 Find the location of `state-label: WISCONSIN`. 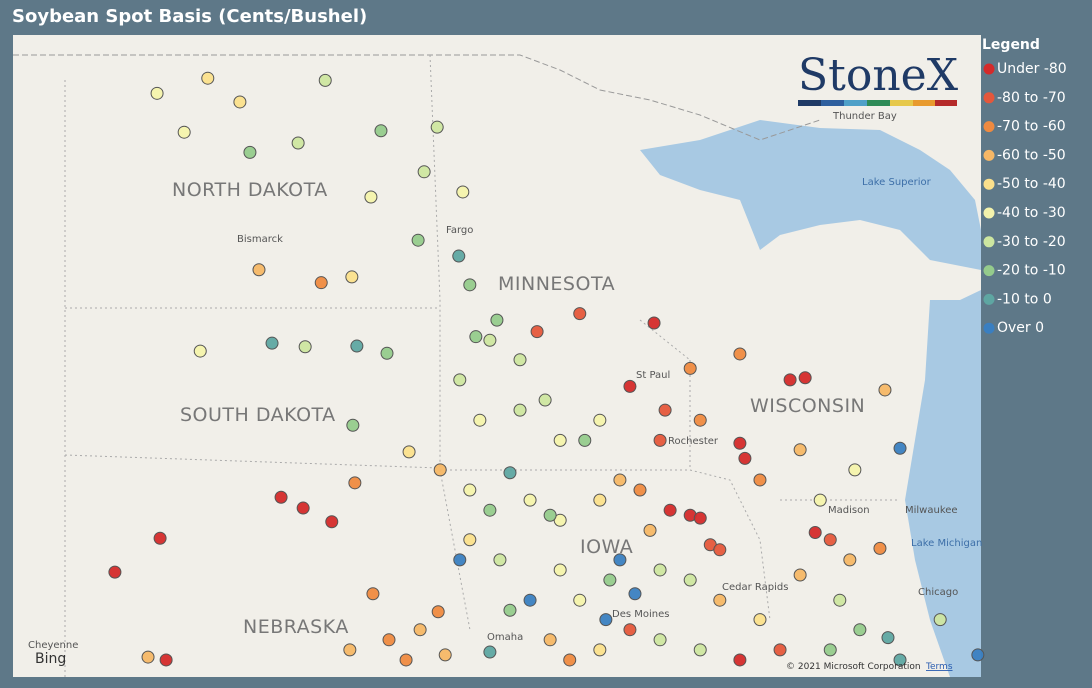

state-label: WISCONSIN is located at coordinates (807, 406).